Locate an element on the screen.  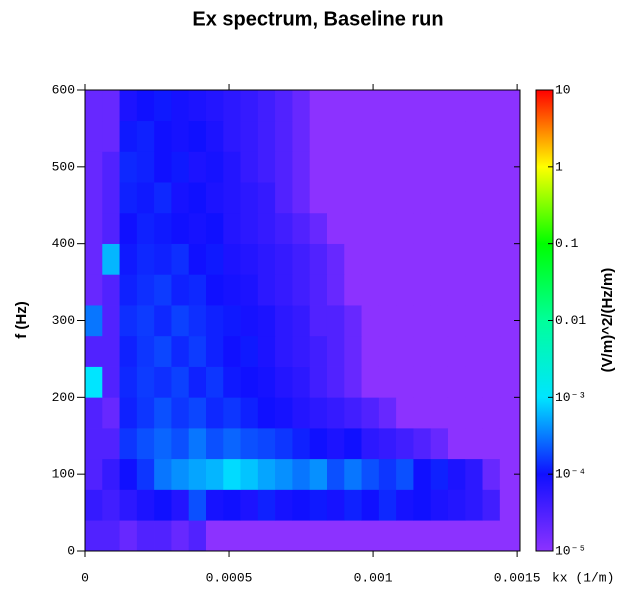
chart-title: Ex spectrum, Baseline run is located at coordinates (317, 19).